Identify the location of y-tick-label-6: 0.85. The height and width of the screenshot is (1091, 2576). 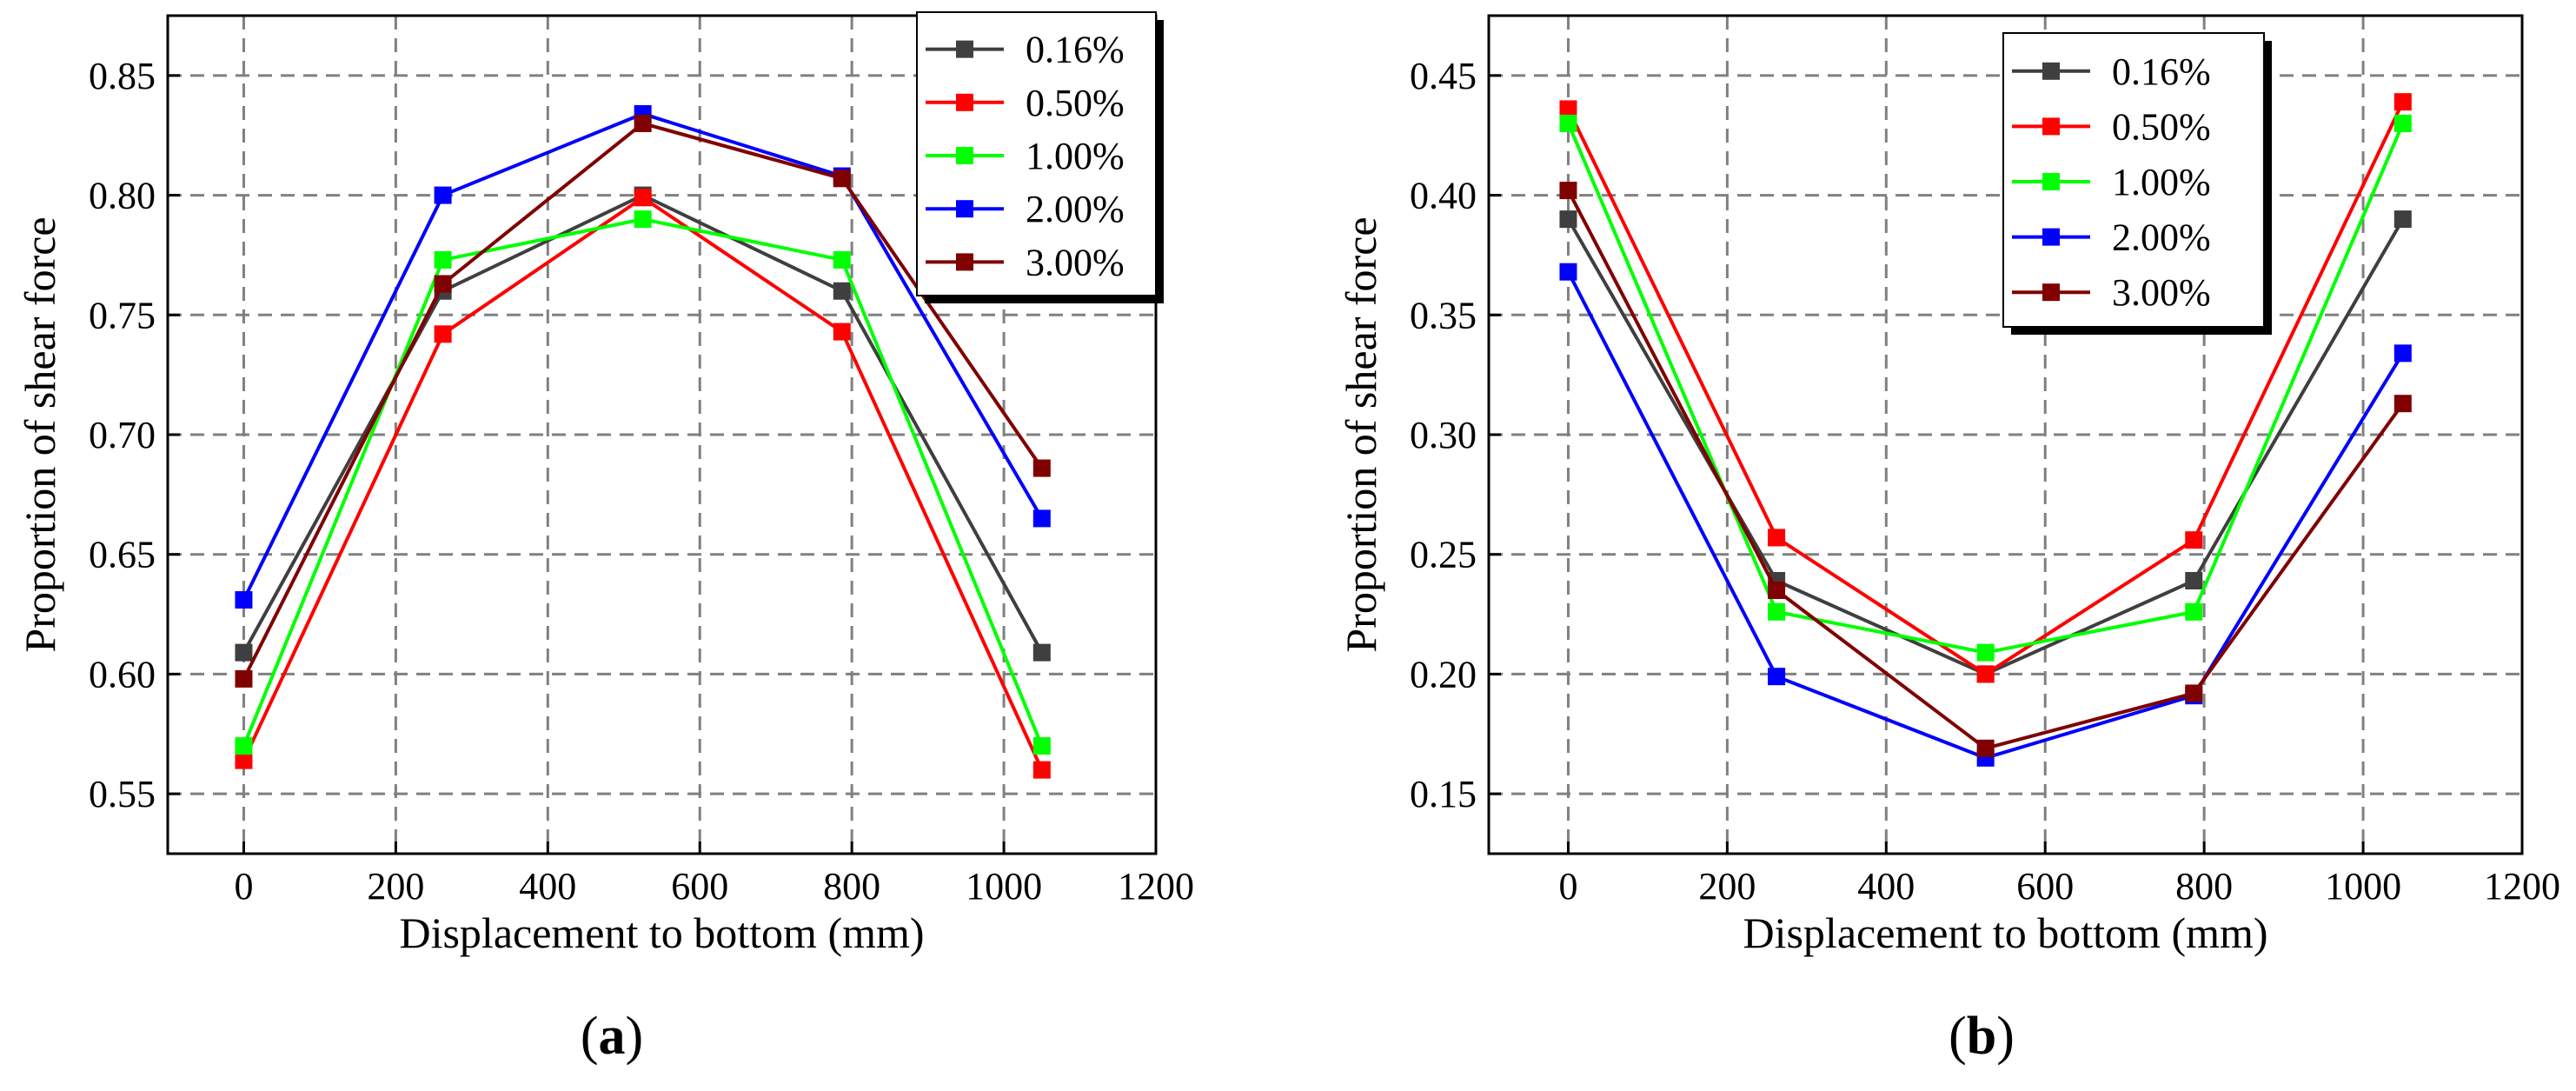
(122, 76).